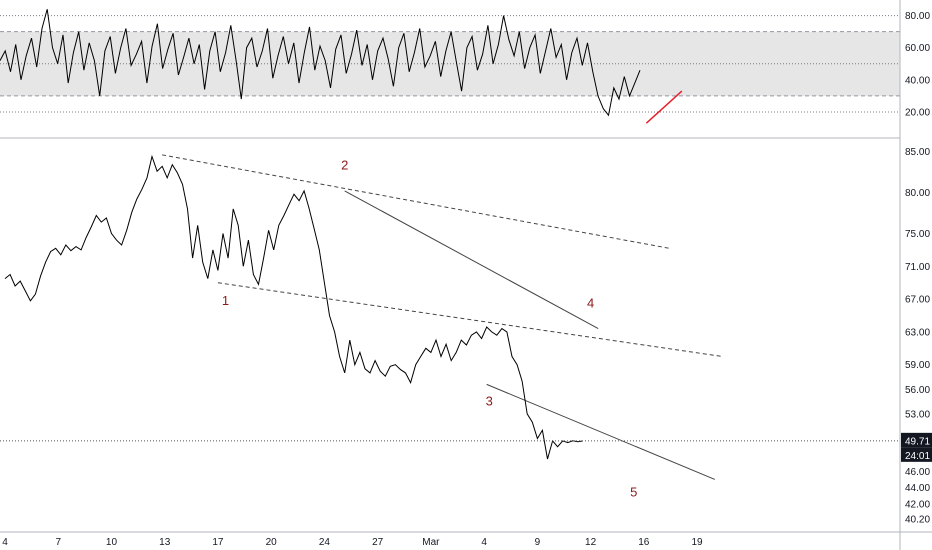  I want to click on price-tick-label: 42.00, so click(917, 505).